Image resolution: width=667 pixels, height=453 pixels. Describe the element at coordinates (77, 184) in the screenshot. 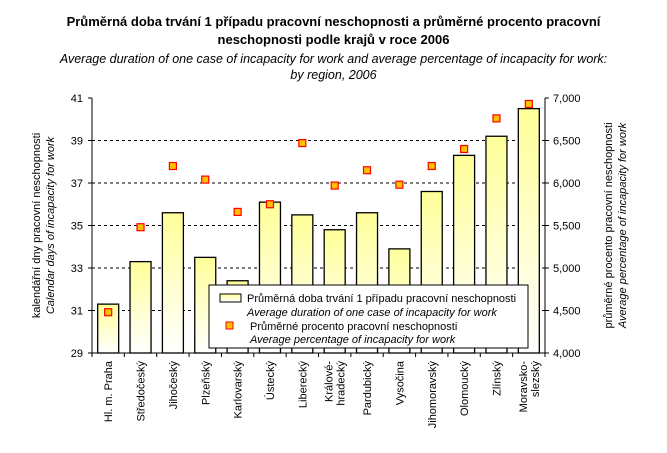

I see `y-tick-label: 37` at that location.